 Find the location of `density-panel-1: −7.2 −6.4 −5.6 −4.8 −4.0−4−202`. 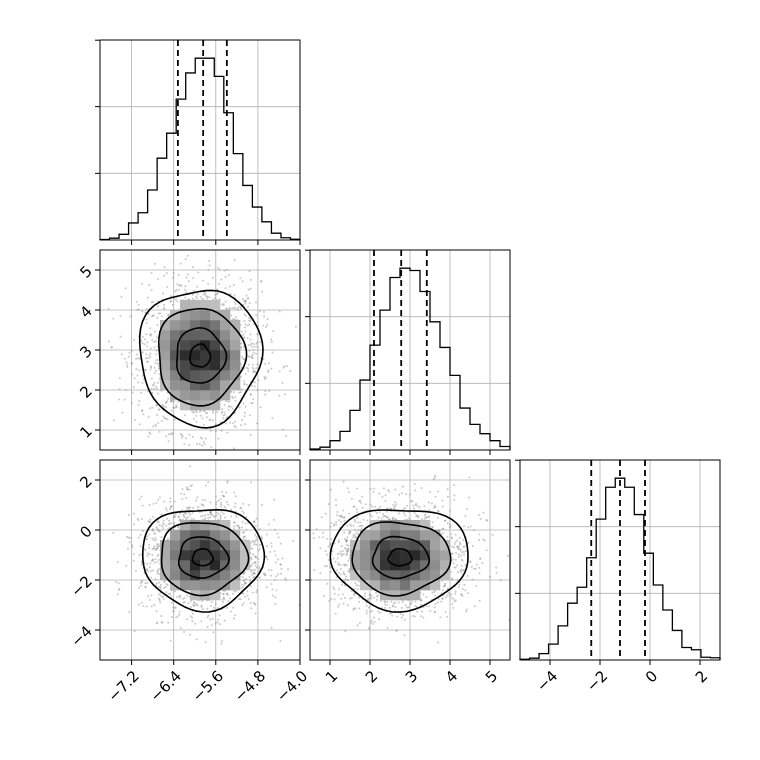

density-panel-1: −7.2 −6.4 −5.6 −4.8 −4.0−4−202 is located at coordinates (189, 582).